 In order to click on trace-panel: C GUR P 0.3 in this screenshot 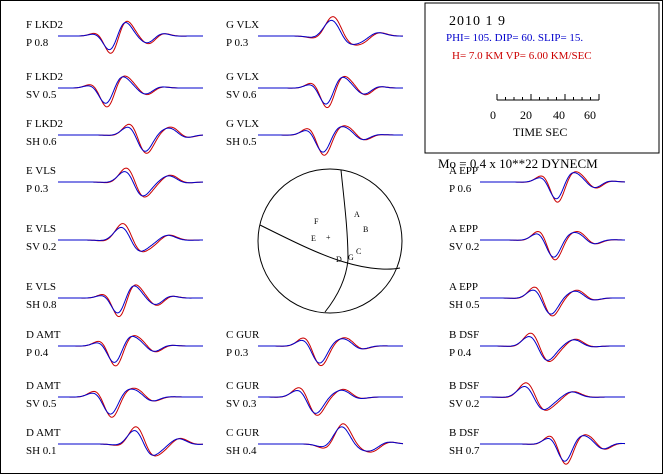, I will do `click(314, 348)`.